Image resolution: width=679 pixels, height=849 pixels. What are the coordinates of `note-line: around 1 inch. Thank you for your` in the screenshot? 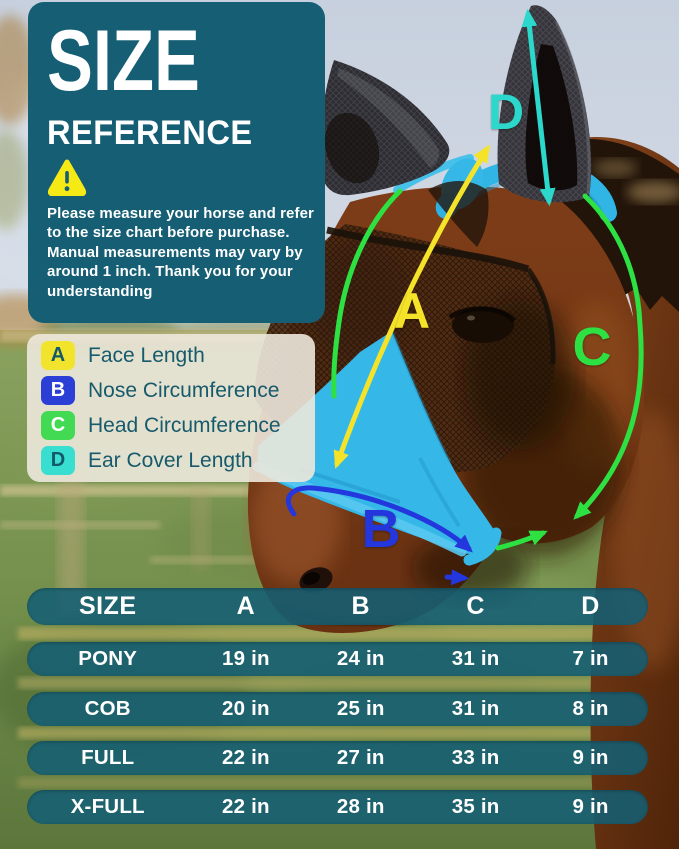 It's located at (170, 272).